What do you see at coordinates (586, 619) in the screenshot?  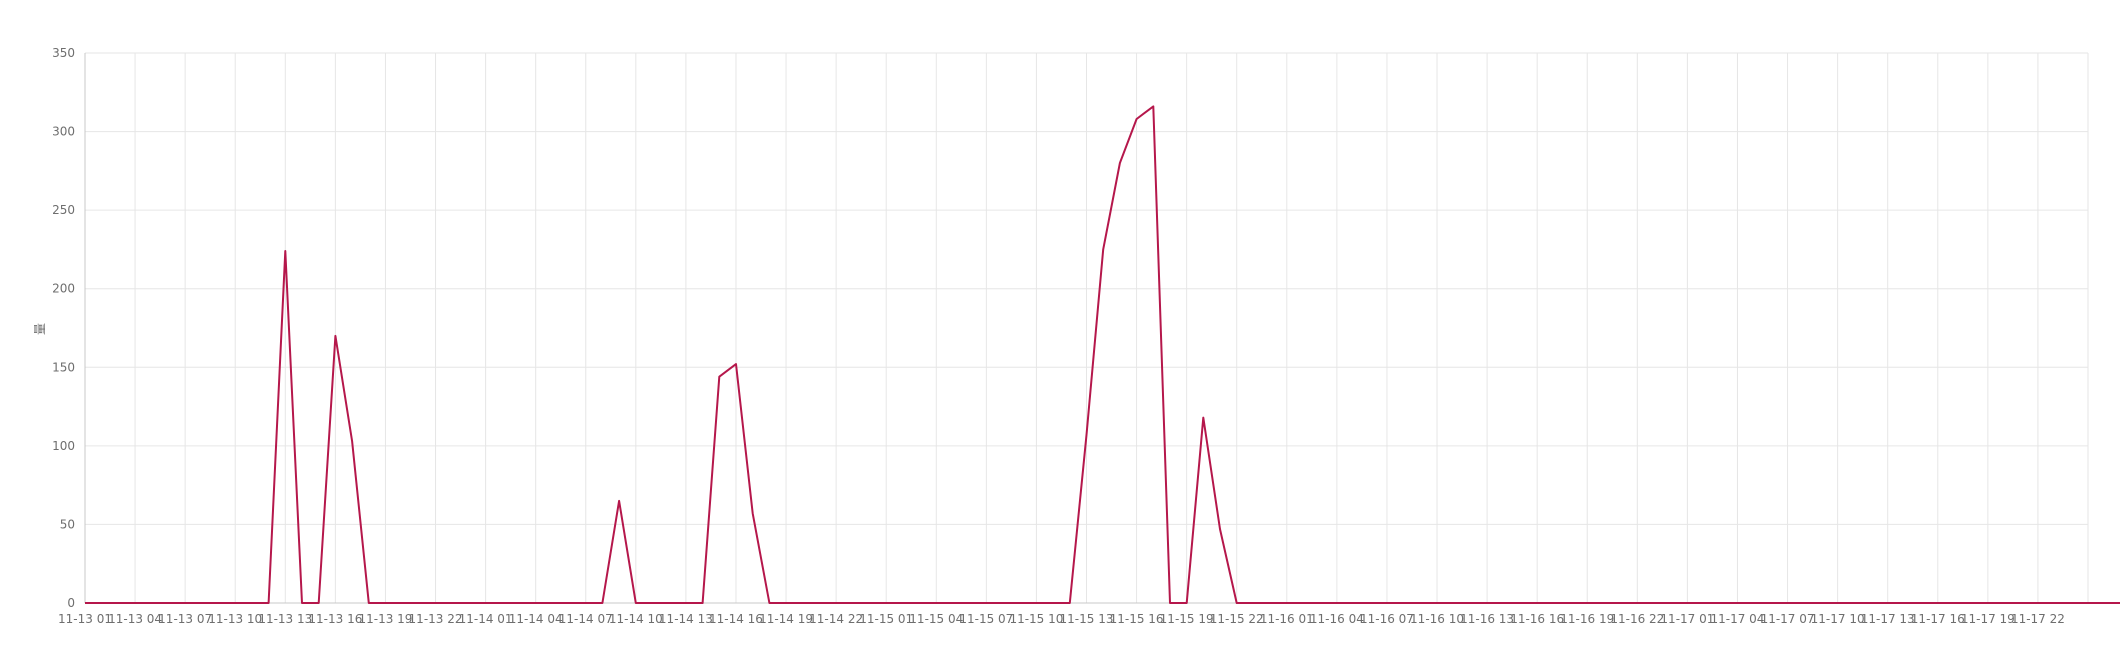 I see `x-tick-label: 11-14 07` at bounding box center [586, 619].